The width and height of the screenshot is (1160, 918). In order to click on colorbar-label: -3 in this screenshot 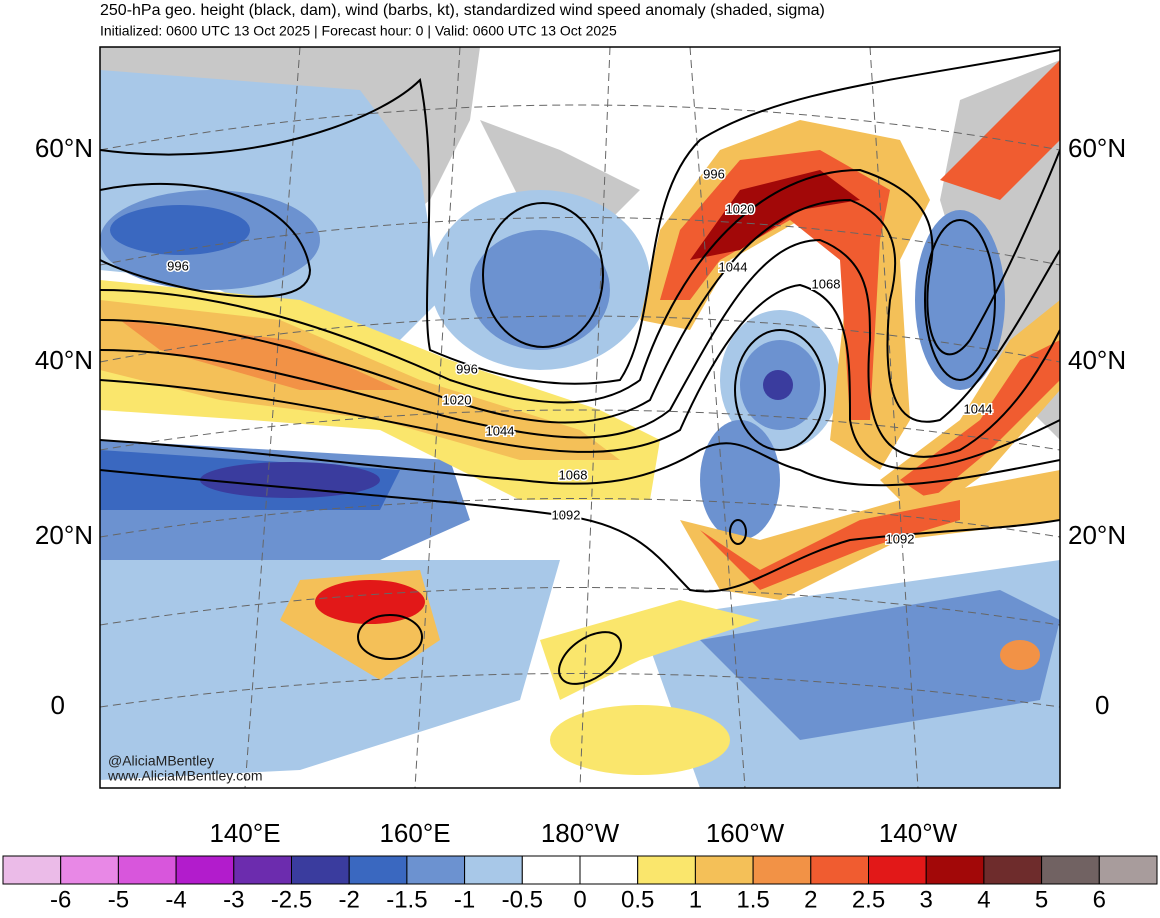, I will do `click(233, 899)`.